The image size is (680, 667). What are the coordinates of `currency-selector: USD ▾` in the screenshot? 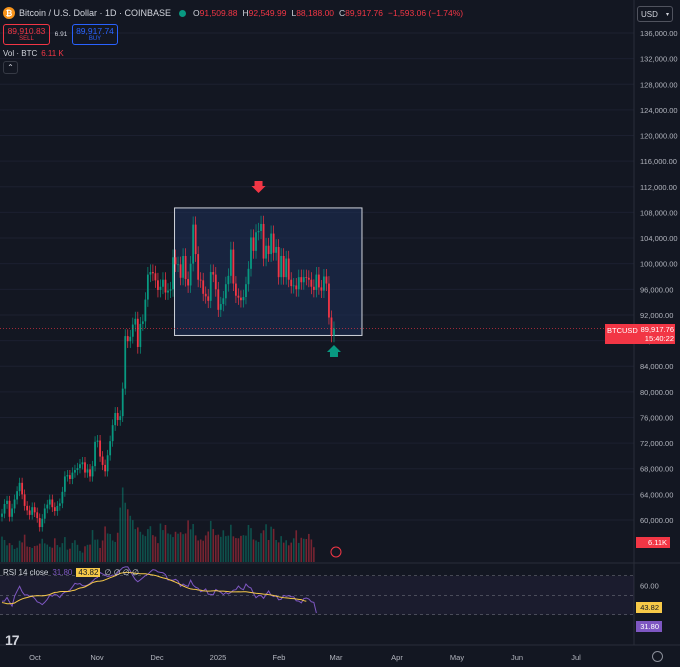 It's located at (655, 14).